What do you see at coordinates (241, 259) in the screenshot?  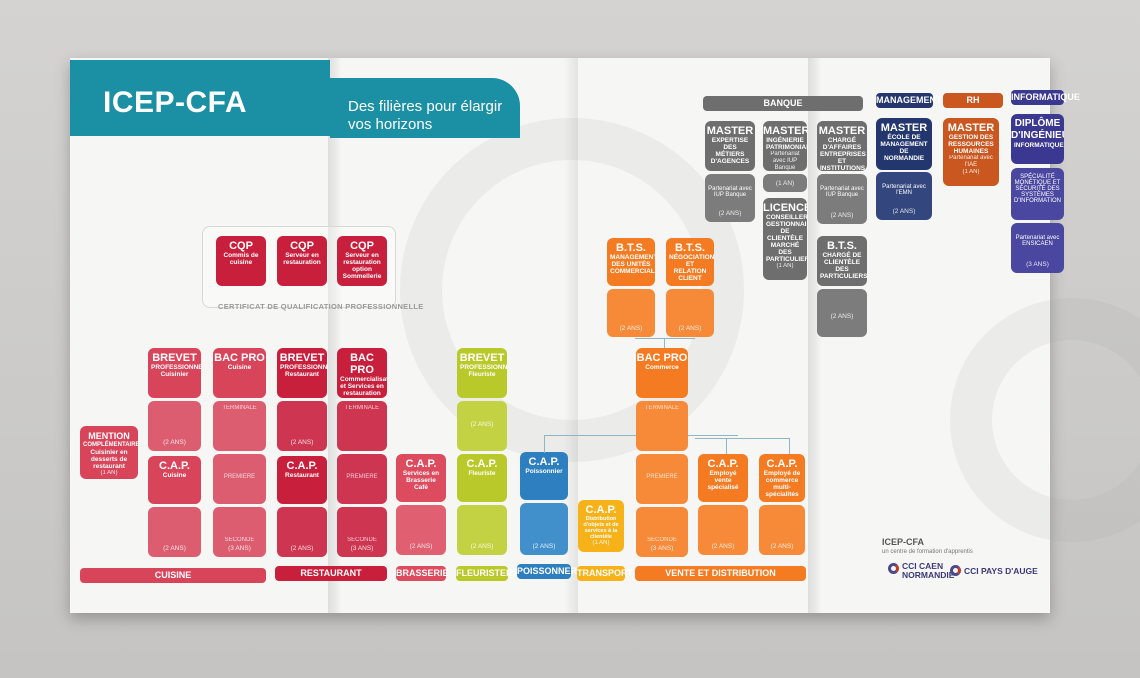 I see `card-desc: Commis de cuisine` at bounding box center [241, 259].